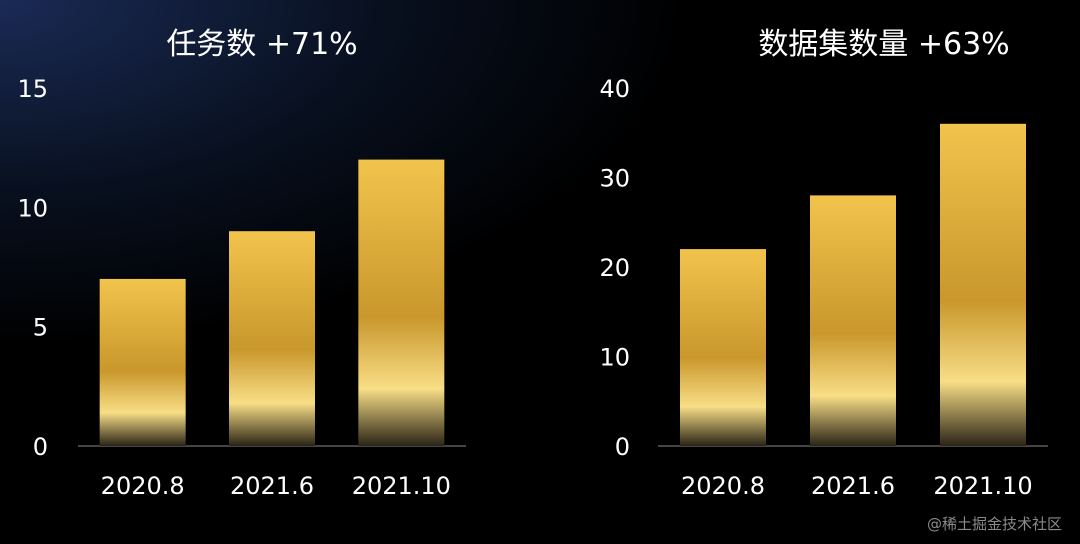  Describe the element at coordinates (994, 524) in the screenshot. I see `watermark: @稀土掘金技术社区` at that location.